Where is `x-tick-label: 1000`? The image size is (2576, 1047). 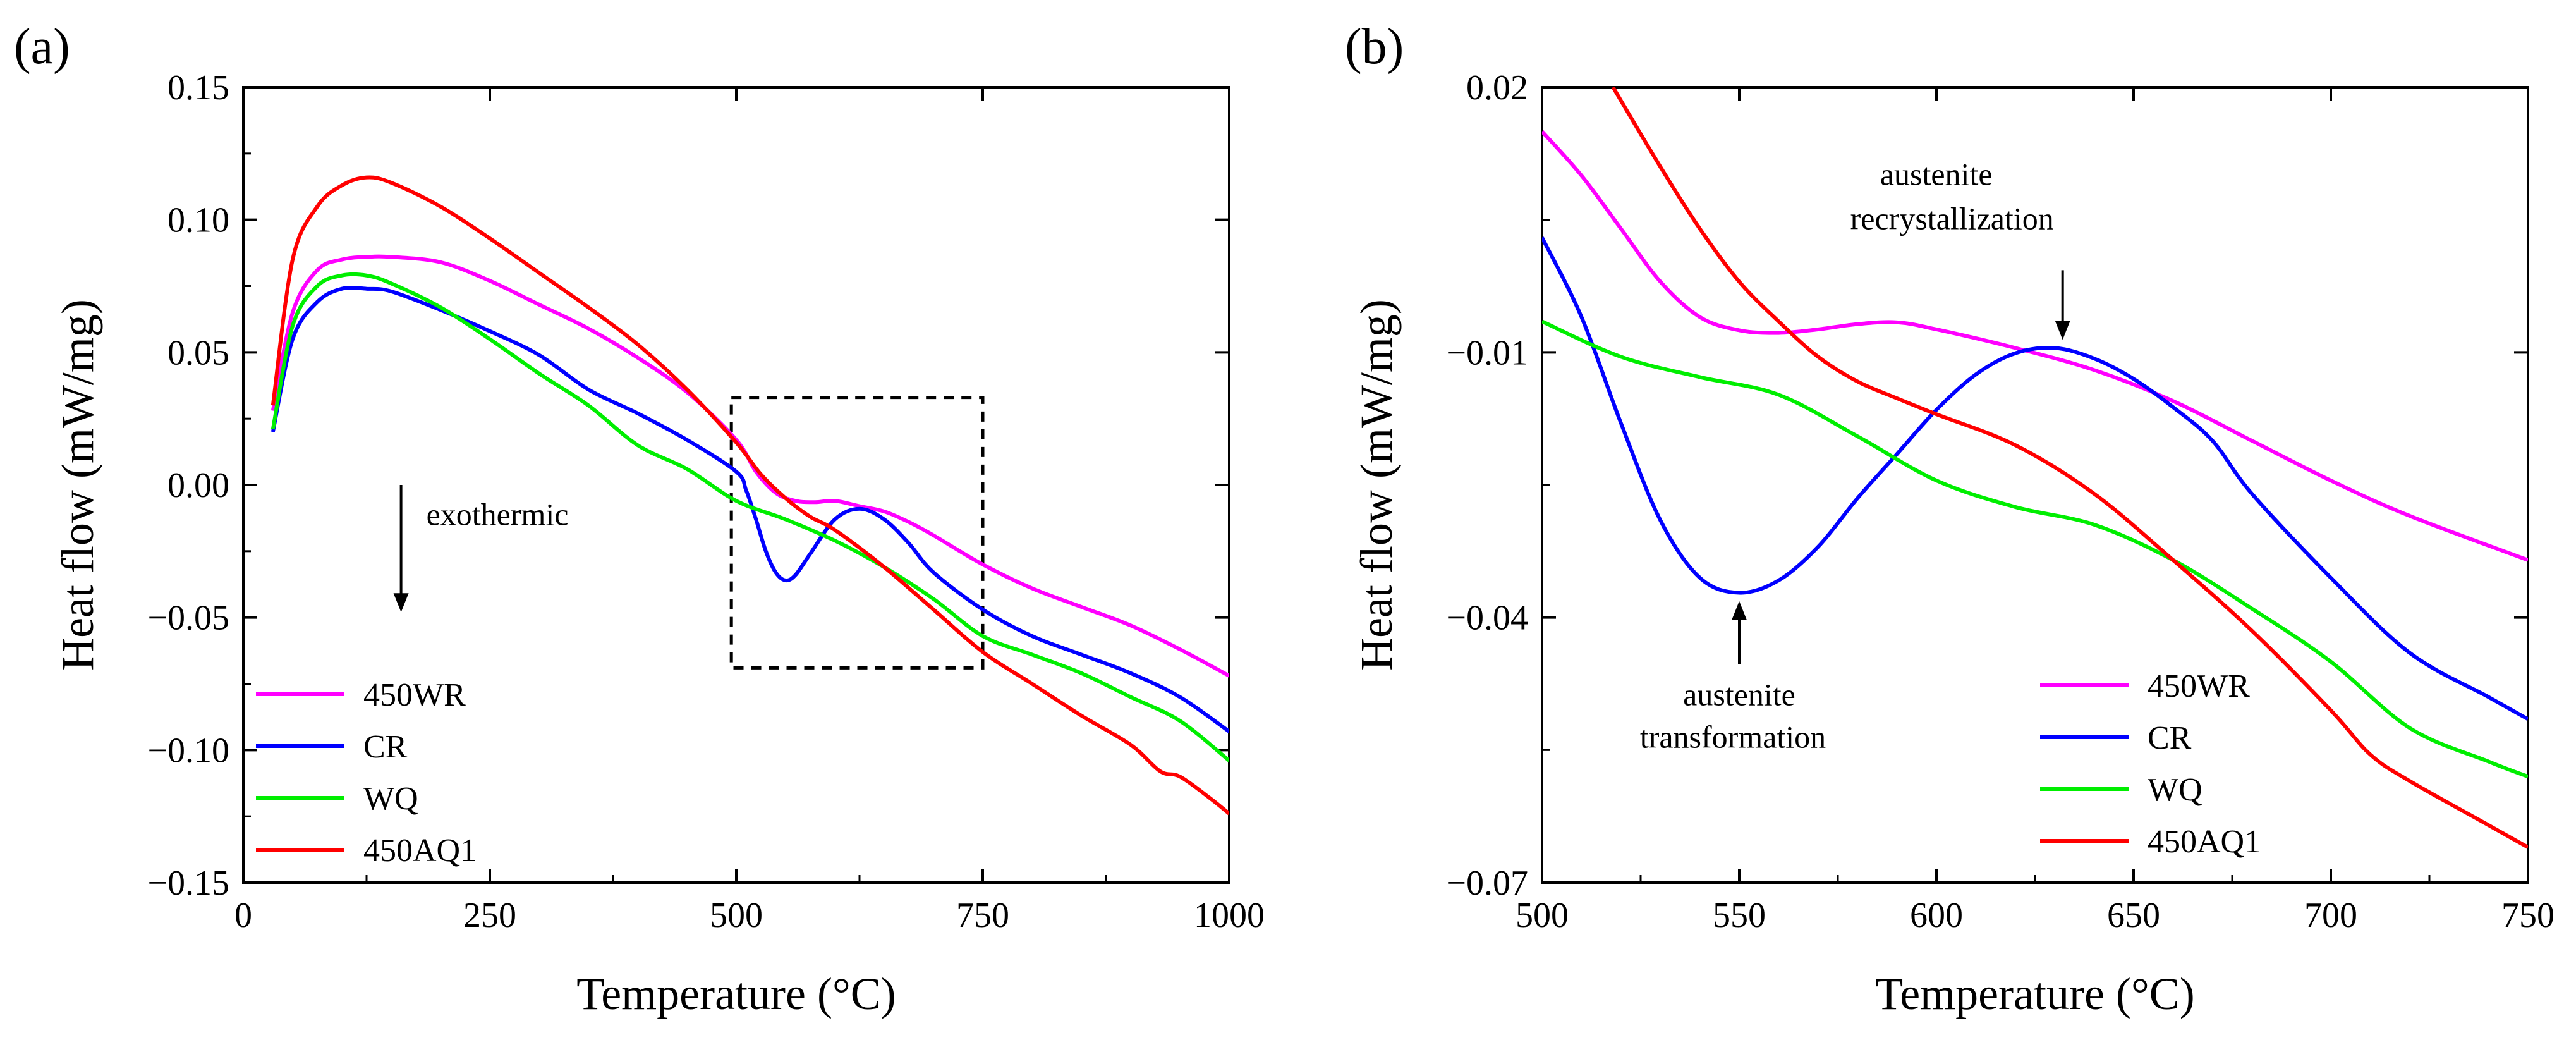
x-tick-label: 1000 is located at coordinates (1229, 915).